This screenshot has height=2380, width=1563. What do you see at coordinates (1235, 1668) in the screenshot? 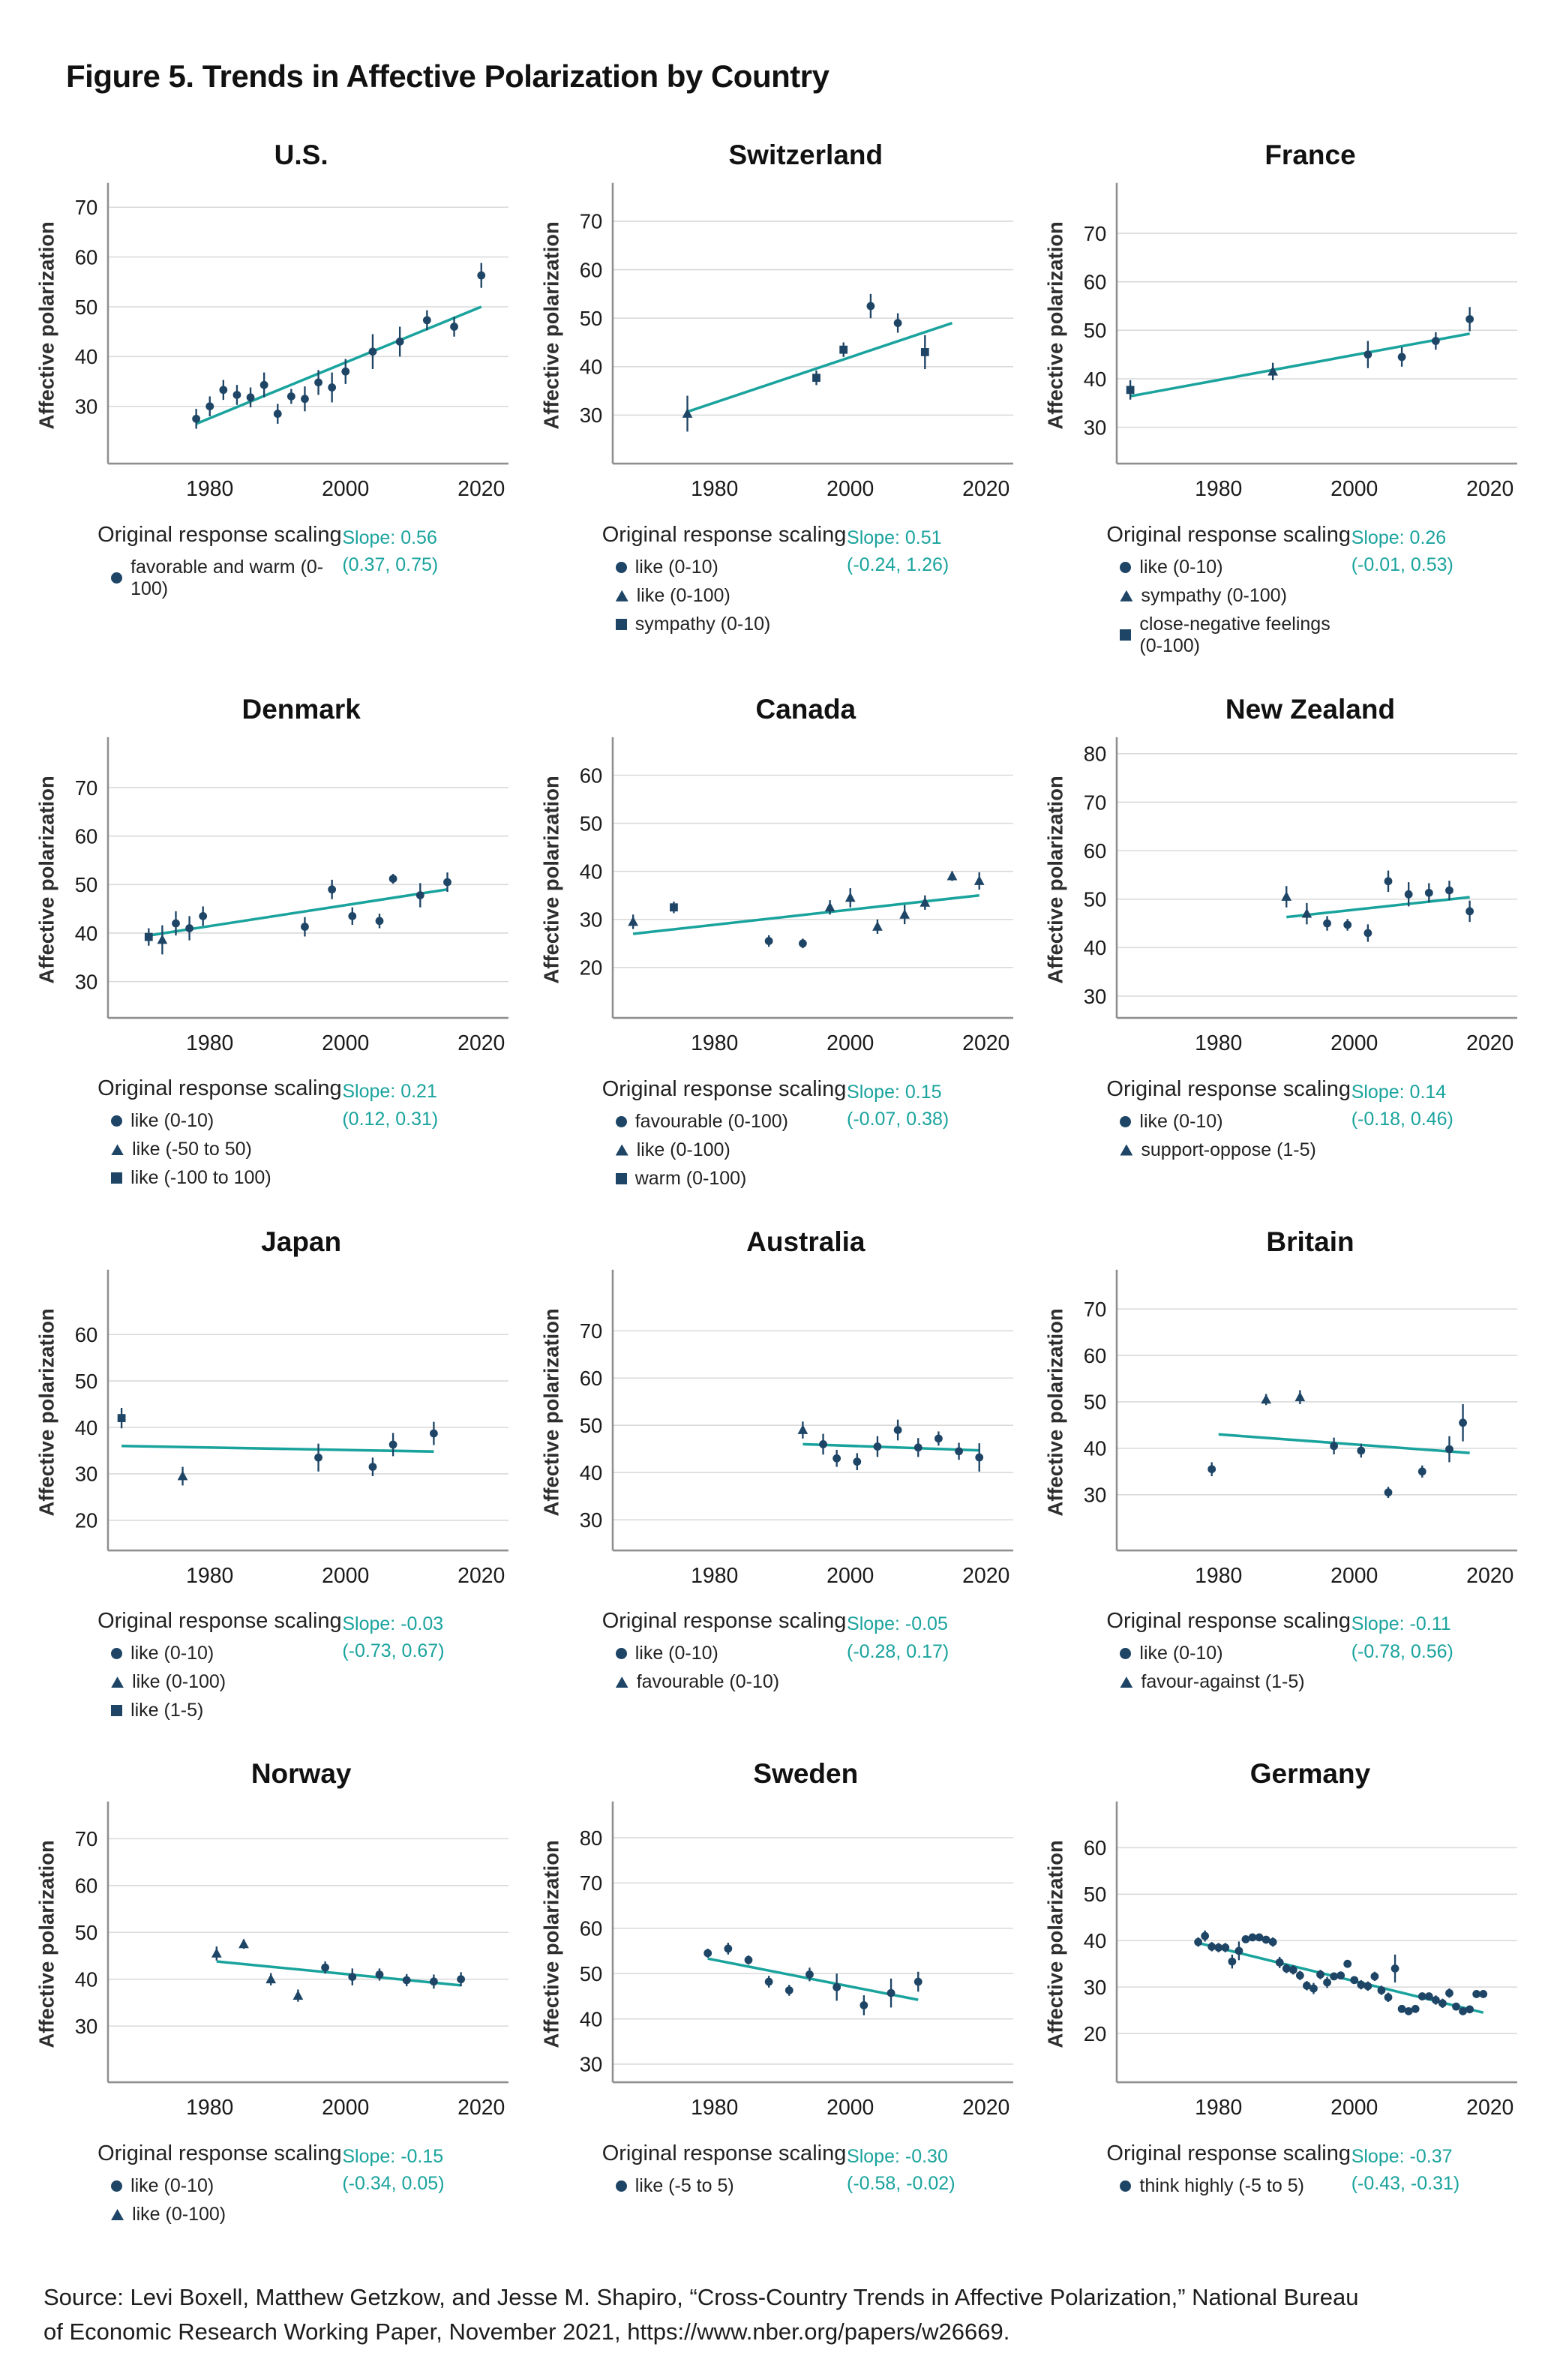
I see `legend-items: like (0-10) favour-against (1-5)` at bounding box center [1235, 1668].